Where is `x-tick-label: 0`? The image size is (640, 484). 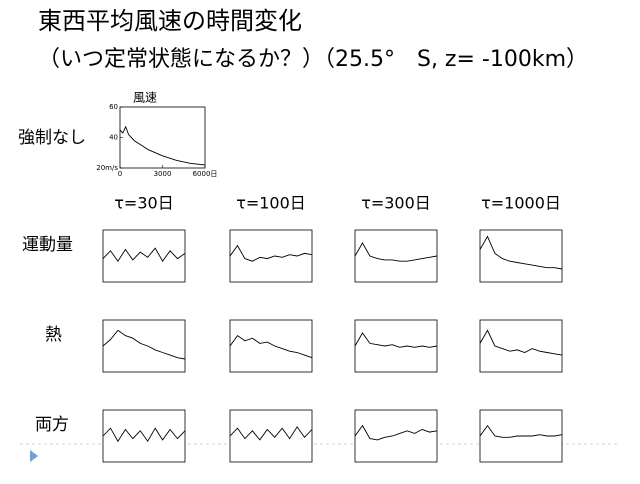 x-tick-label: 0 is located at coordinates (120, 174).